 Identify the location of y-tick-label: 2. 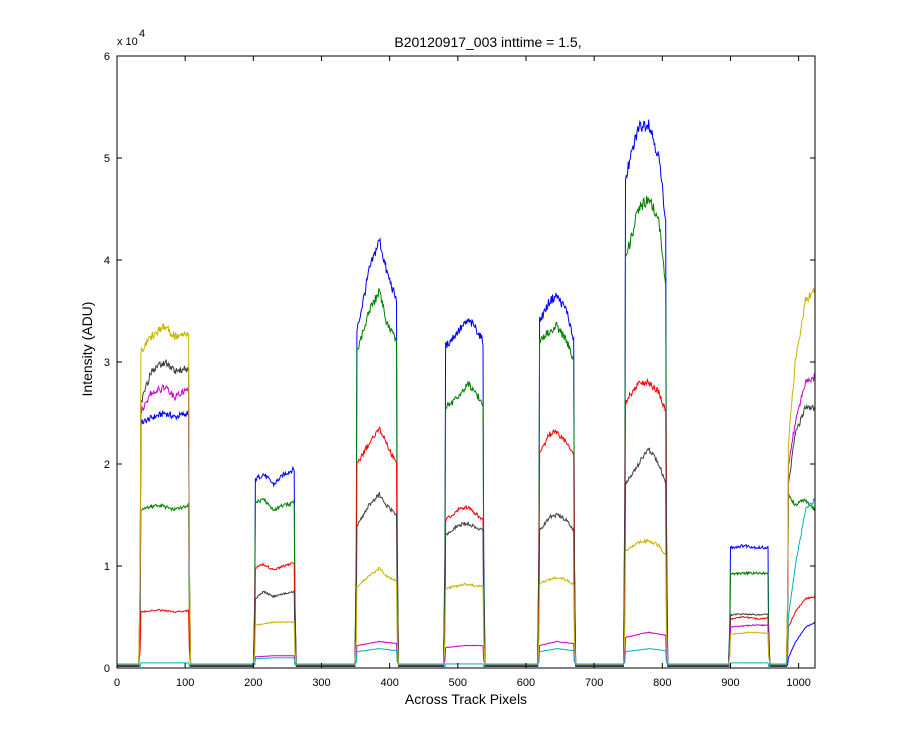
(107, 465).